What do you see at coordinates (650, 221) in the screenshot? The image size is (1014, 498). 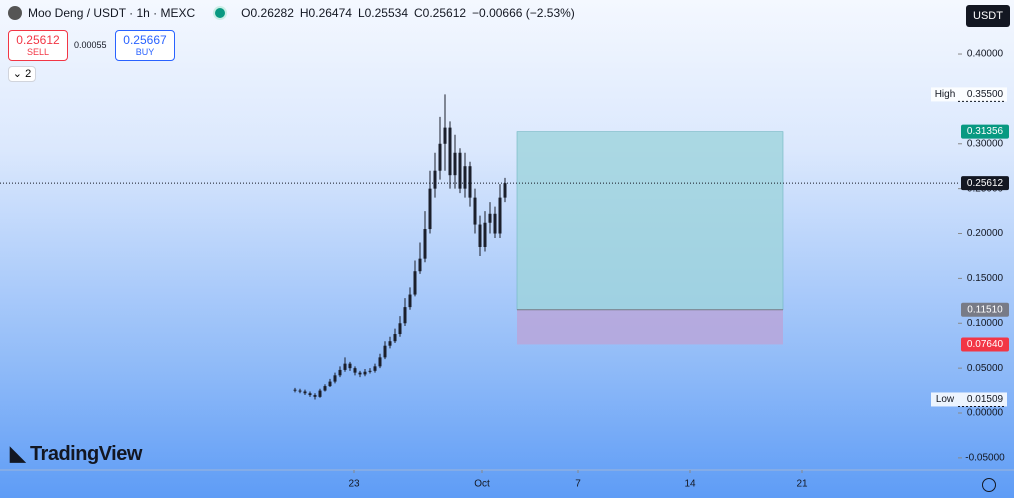 I see `profit-zone` at bounding box center [650, 221].